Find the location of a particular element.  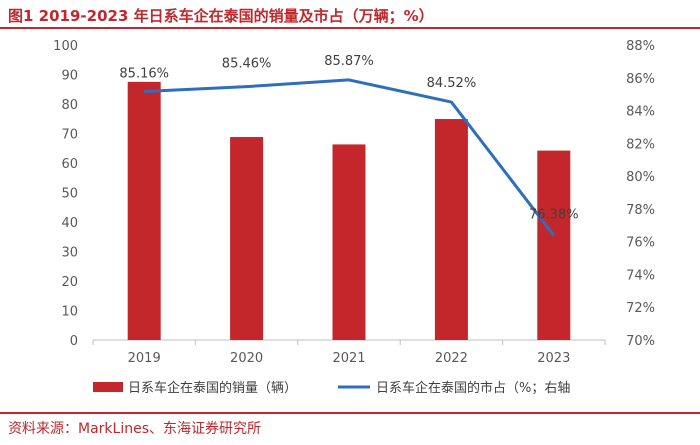

right-tick-label: 70% is located at coordinates (640, 341).